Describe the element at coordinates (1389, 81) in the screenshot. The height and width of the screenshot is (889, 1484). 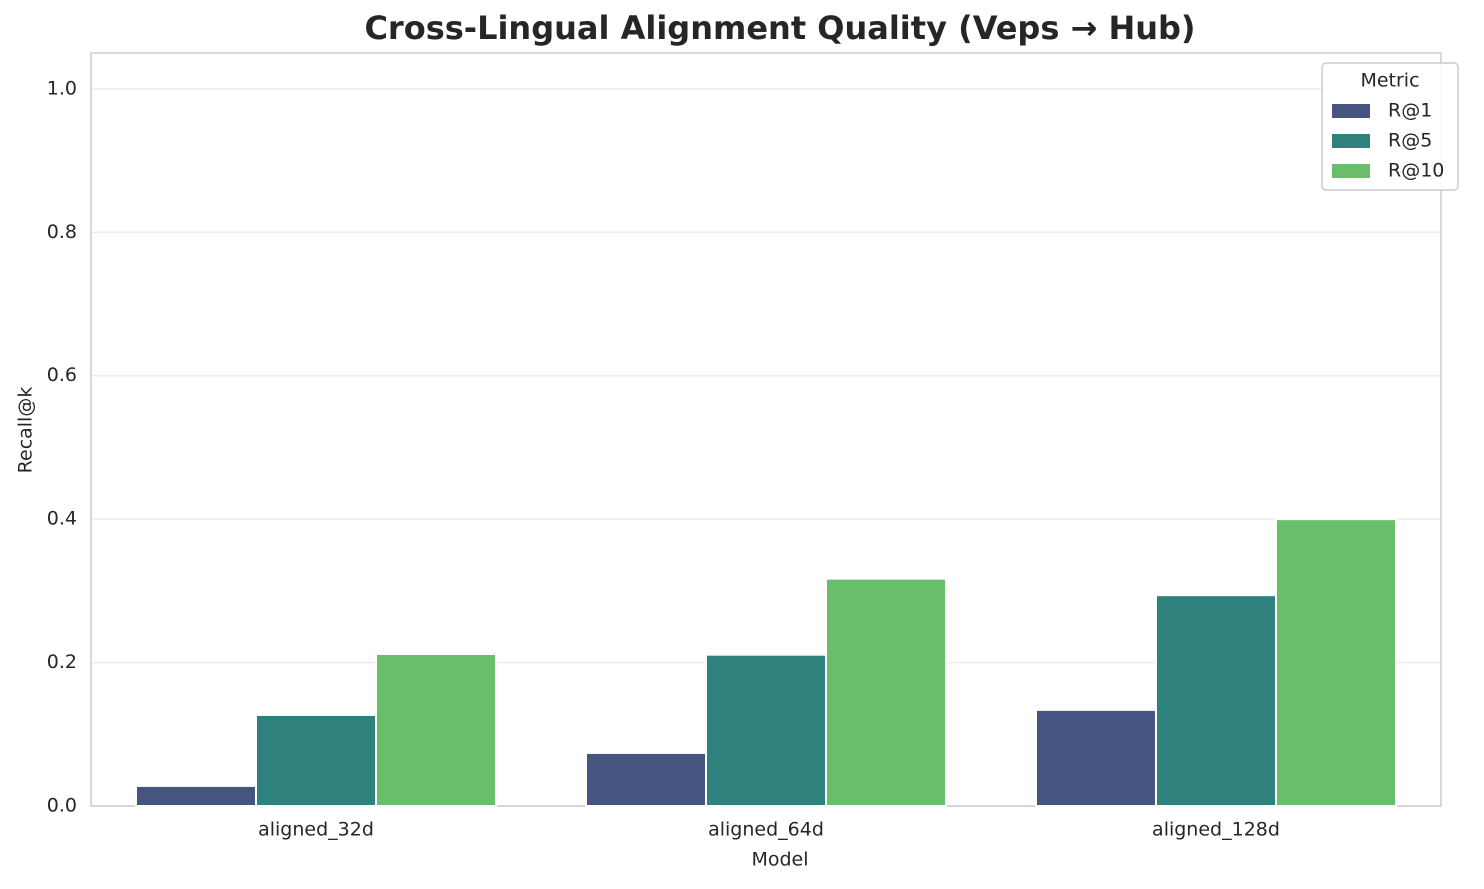
I see `legend-title: Metric` at that location.